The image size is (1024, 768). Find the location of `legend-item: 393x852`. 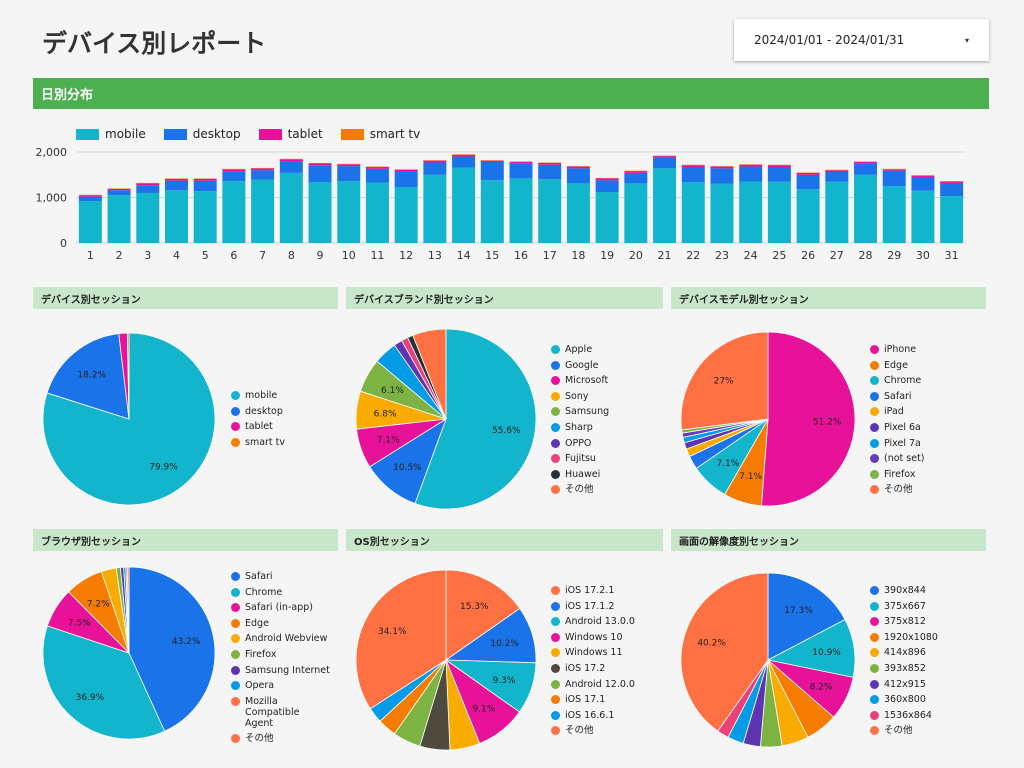

legend-item: 393x852 is located at coordinates (904, 668).